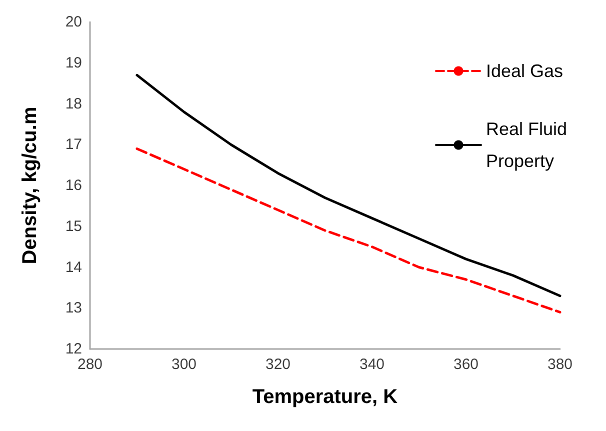 The image size is (606, 431). I want to click on x-tick-label: 320, so click(278, 364).